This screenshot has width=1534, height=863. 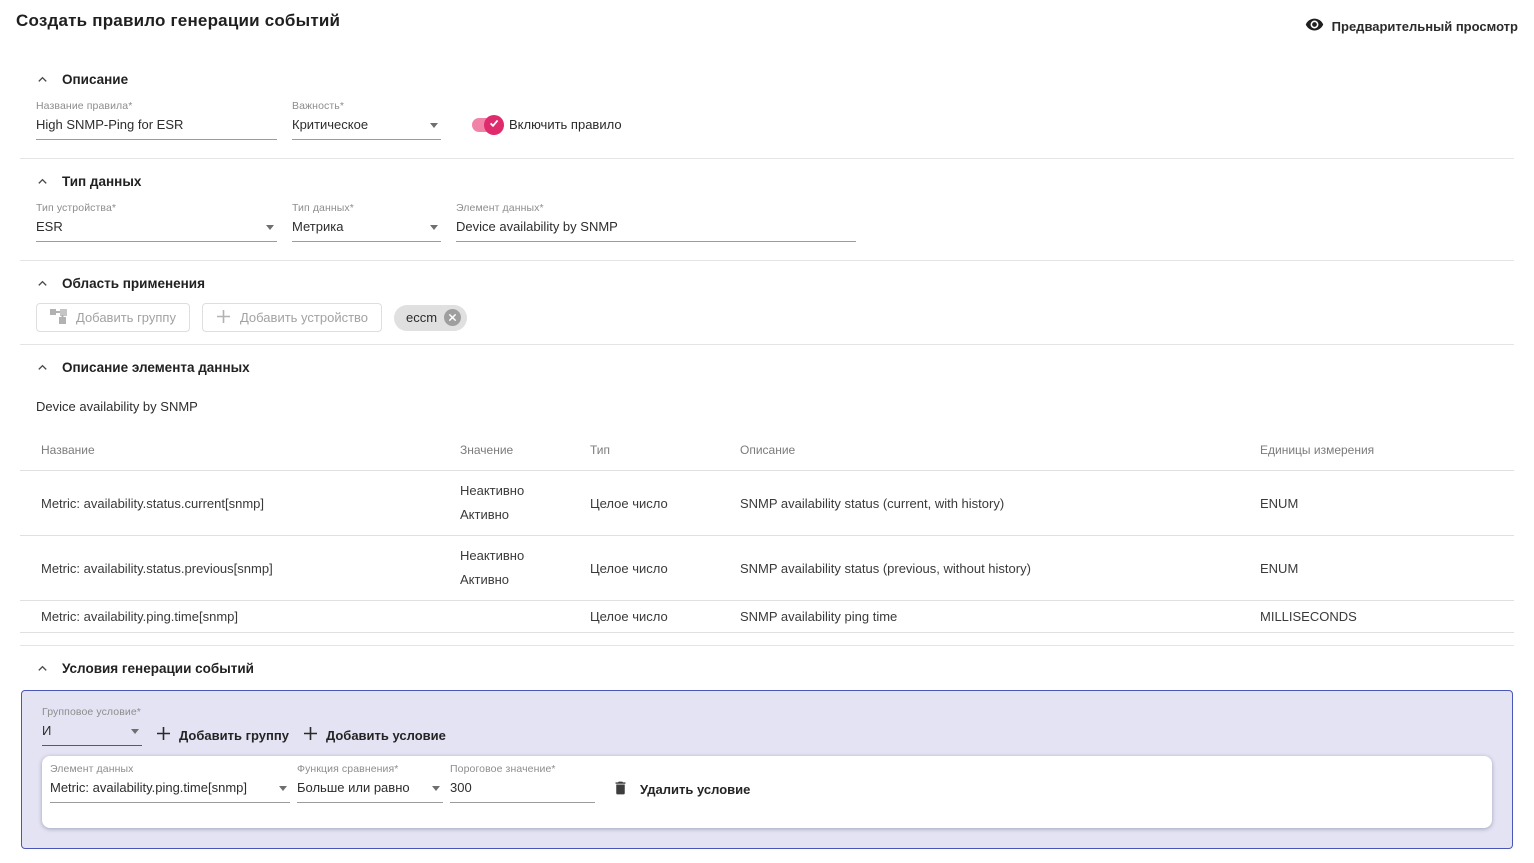 I want to click on cell-units: MILLISECONDS, so click(x=1387, y=616).